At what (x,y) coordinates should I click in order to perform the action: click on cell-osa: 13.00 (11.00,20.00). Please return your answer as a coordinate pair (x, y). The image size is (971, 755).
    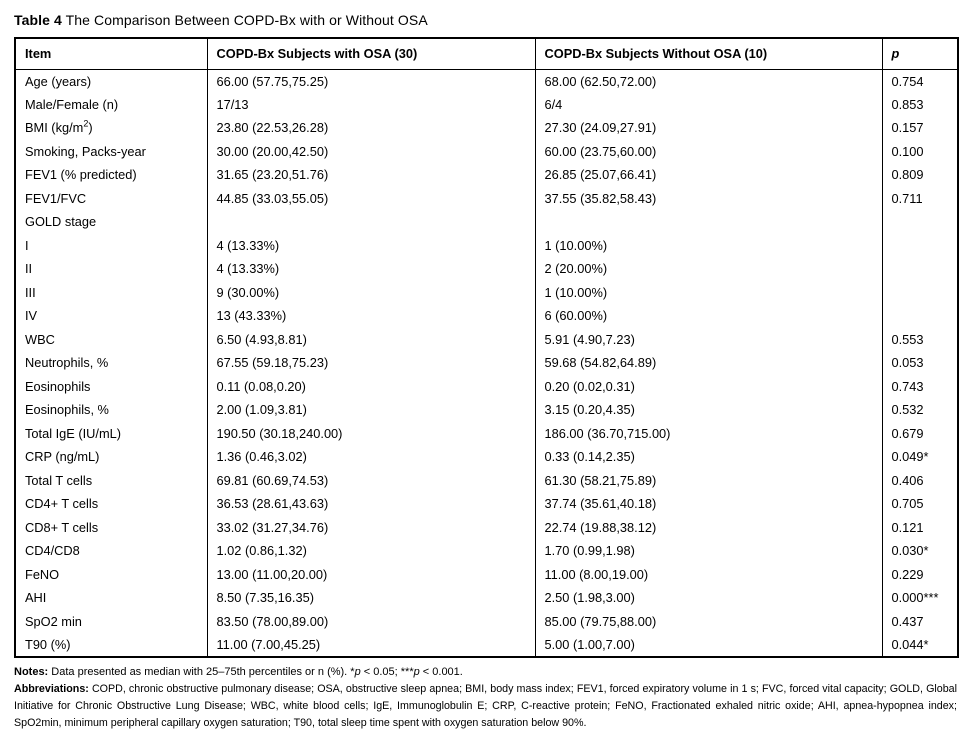
    Looking at the image, I should click on (370, 574).